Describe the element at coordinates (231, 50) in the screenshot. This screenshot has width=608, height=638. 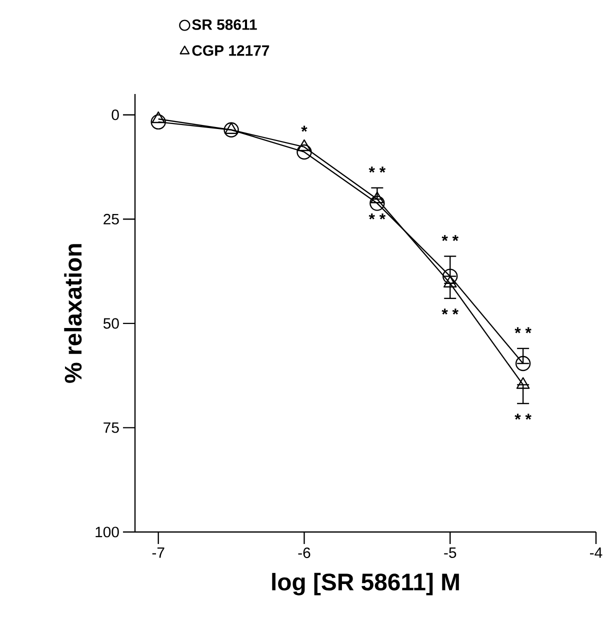
I see `legend-label: CGP 12177` at that location.